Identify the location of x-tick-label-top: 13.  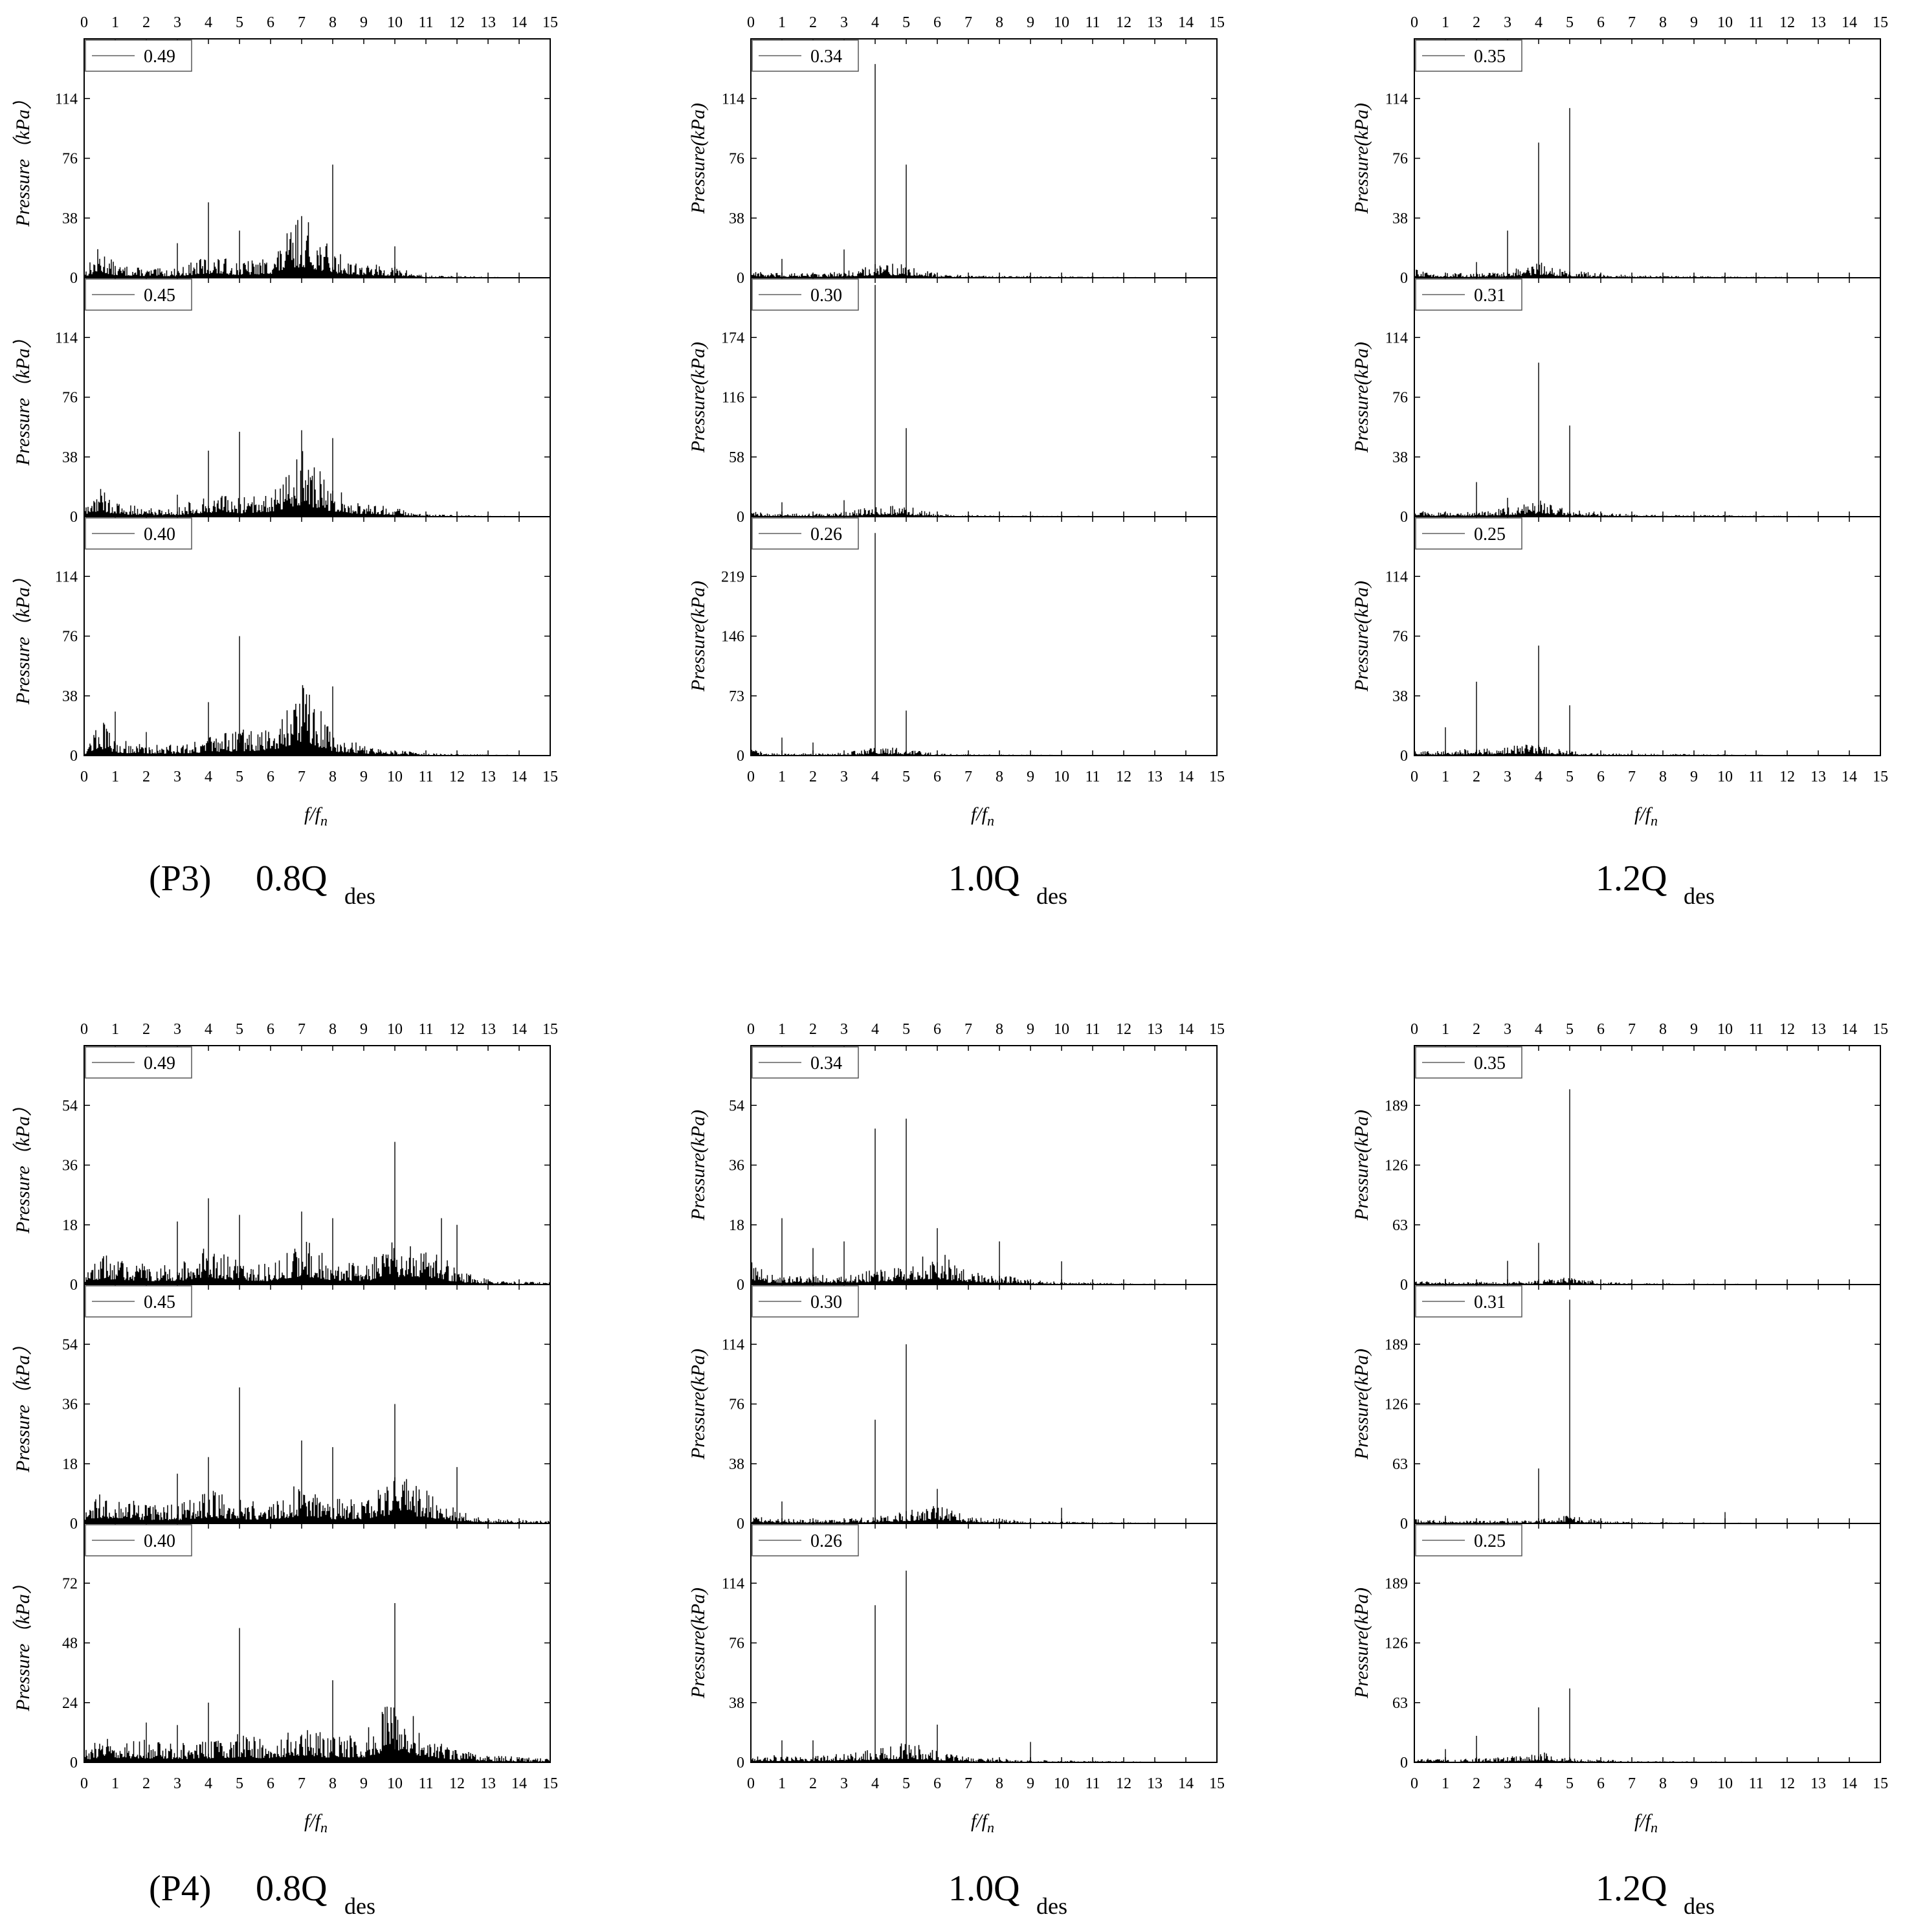
(1155, 1029).